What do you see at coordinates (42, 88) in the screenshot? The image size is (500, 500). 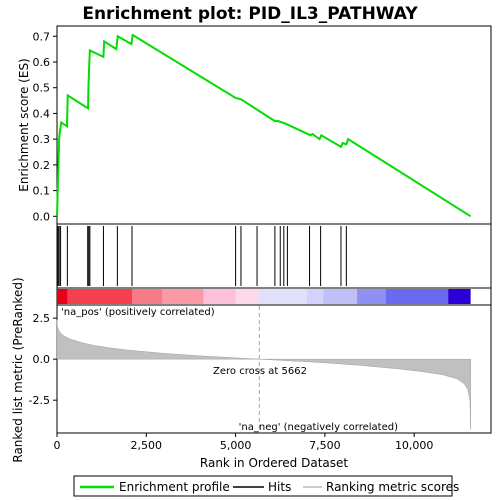 I see `es-ytick-label: 0.5` at bounding box center [42, 88].